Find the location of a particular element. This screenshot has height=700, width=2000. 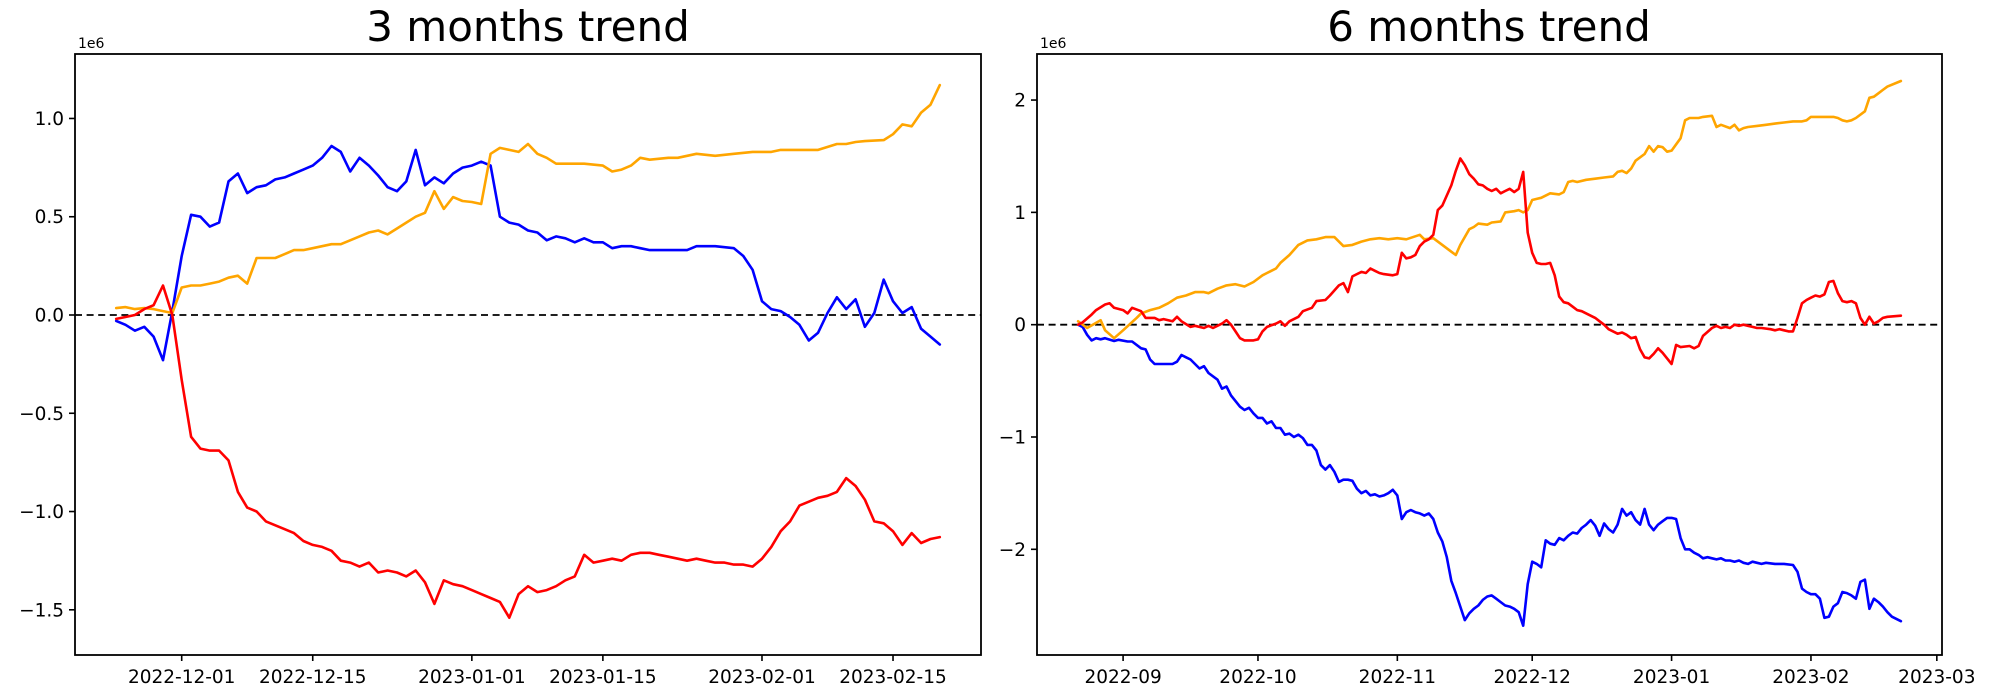

x-tick-label: 2022-11 is located at coordinates (1397, 677).